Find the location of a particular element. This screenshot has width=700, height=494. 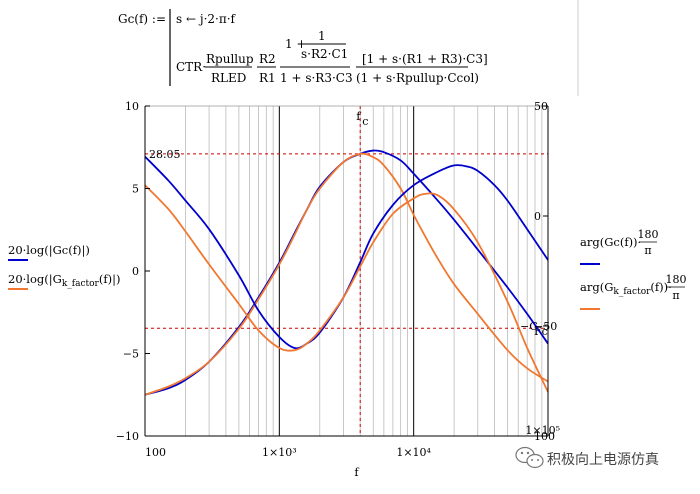

formula-rled: RLED is located at coordinates (228, 78).